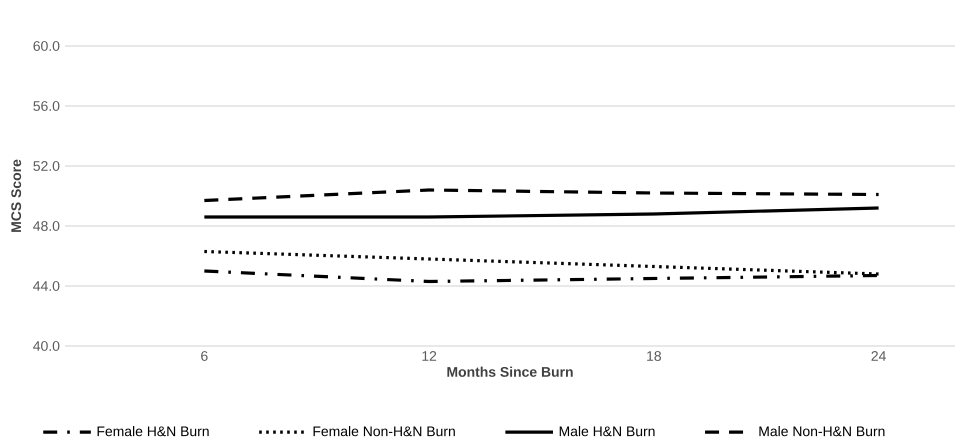 The height and width of the screenshot is (443, 955). Describe the element at coordinates (153, 431) in the screenshot. I see `legend-label: Female H&N Burn` at that location.